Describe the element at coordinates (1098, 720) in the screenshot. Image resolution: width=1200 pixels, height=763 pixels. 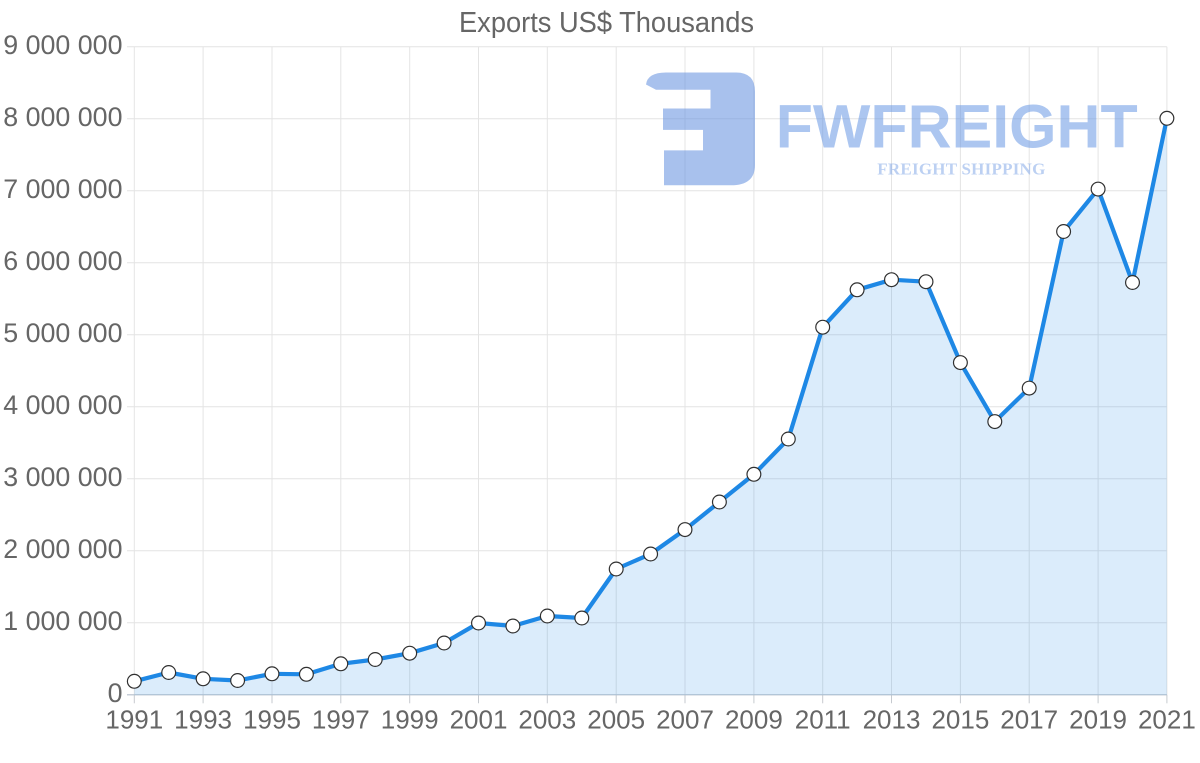
I see `svg-text: 2019` at that location.